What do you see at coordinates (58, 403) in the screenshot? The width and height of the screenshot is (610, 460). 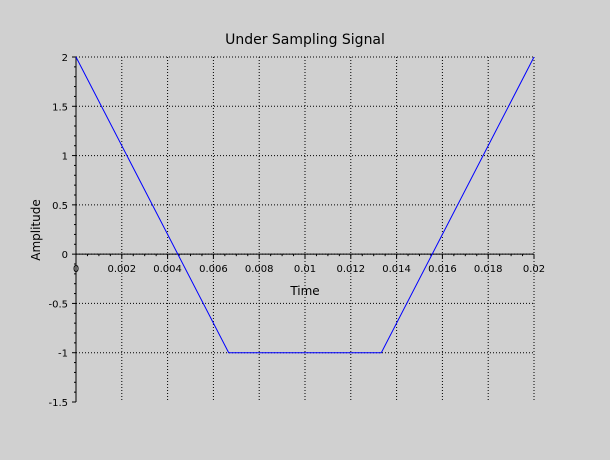 I see `y-tick-label: -1.5` at bounding box center [58, 403].